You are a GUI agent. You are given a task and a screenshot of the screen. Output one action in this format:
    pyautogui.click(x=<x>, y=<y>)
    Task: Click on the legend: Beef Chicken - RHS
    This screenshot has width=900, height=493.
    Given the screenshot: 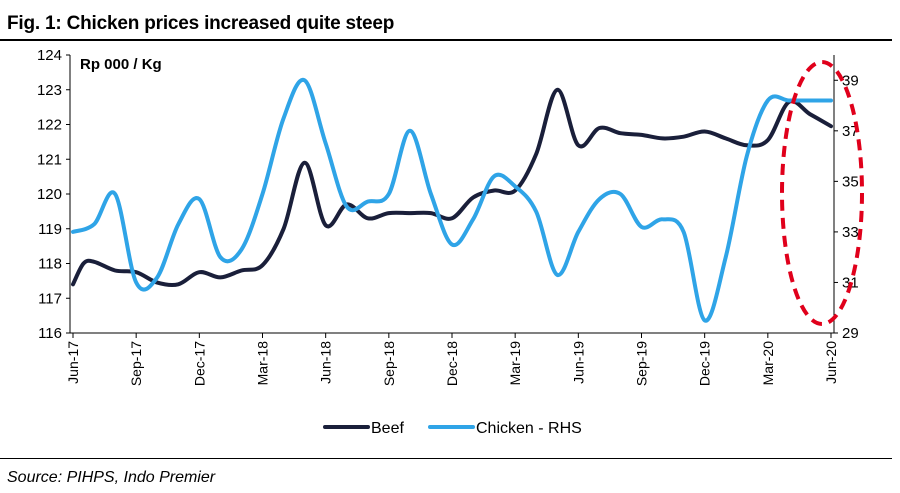 What is the action you would take?
    pyautogui.click(x=452, y=428)
    